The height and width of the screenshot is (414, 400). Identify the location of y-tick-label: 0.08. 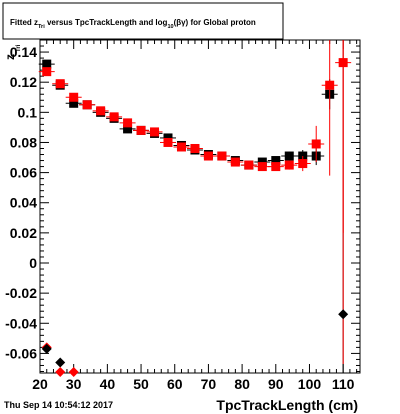
(23, 142).